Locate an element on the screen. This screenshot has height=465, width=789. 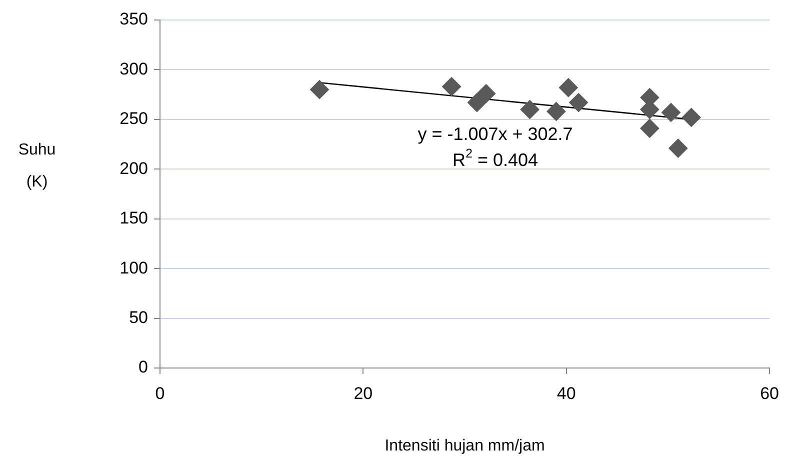
y-tick-label: 50 is located at coordinates (138, 317).